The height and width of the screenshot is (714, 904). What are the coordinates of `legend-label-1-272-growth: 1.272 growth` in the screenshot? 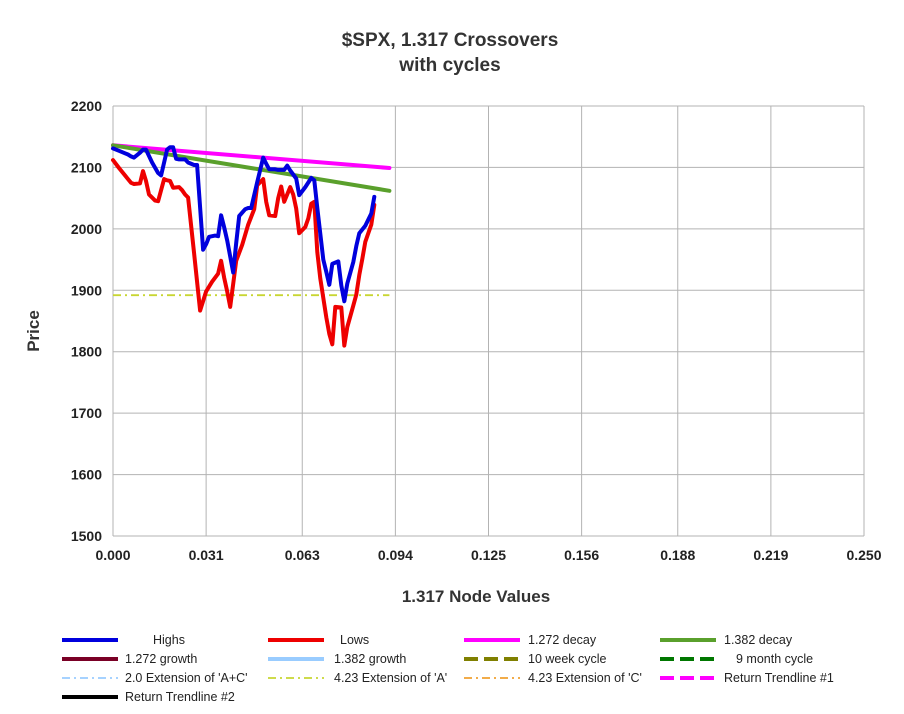 It's located at (161, 659).